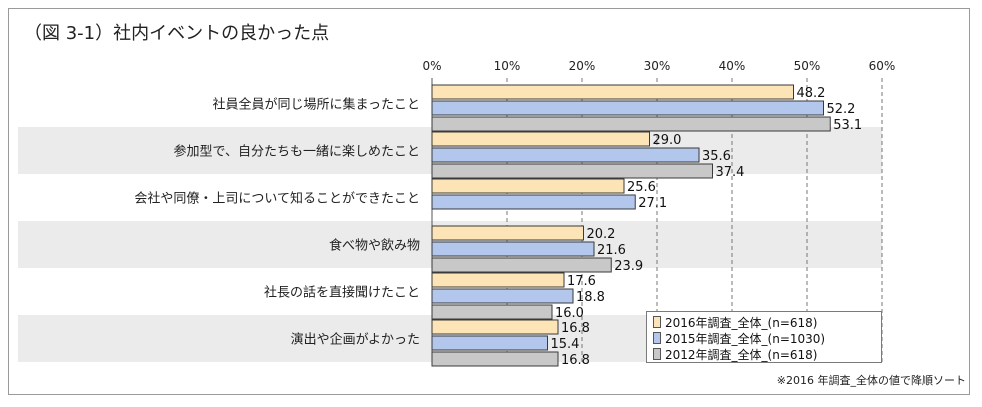 The height and width of the screenshot is (407, 982). I want to click on bar-value-label: 23.9, so click(628, 266).